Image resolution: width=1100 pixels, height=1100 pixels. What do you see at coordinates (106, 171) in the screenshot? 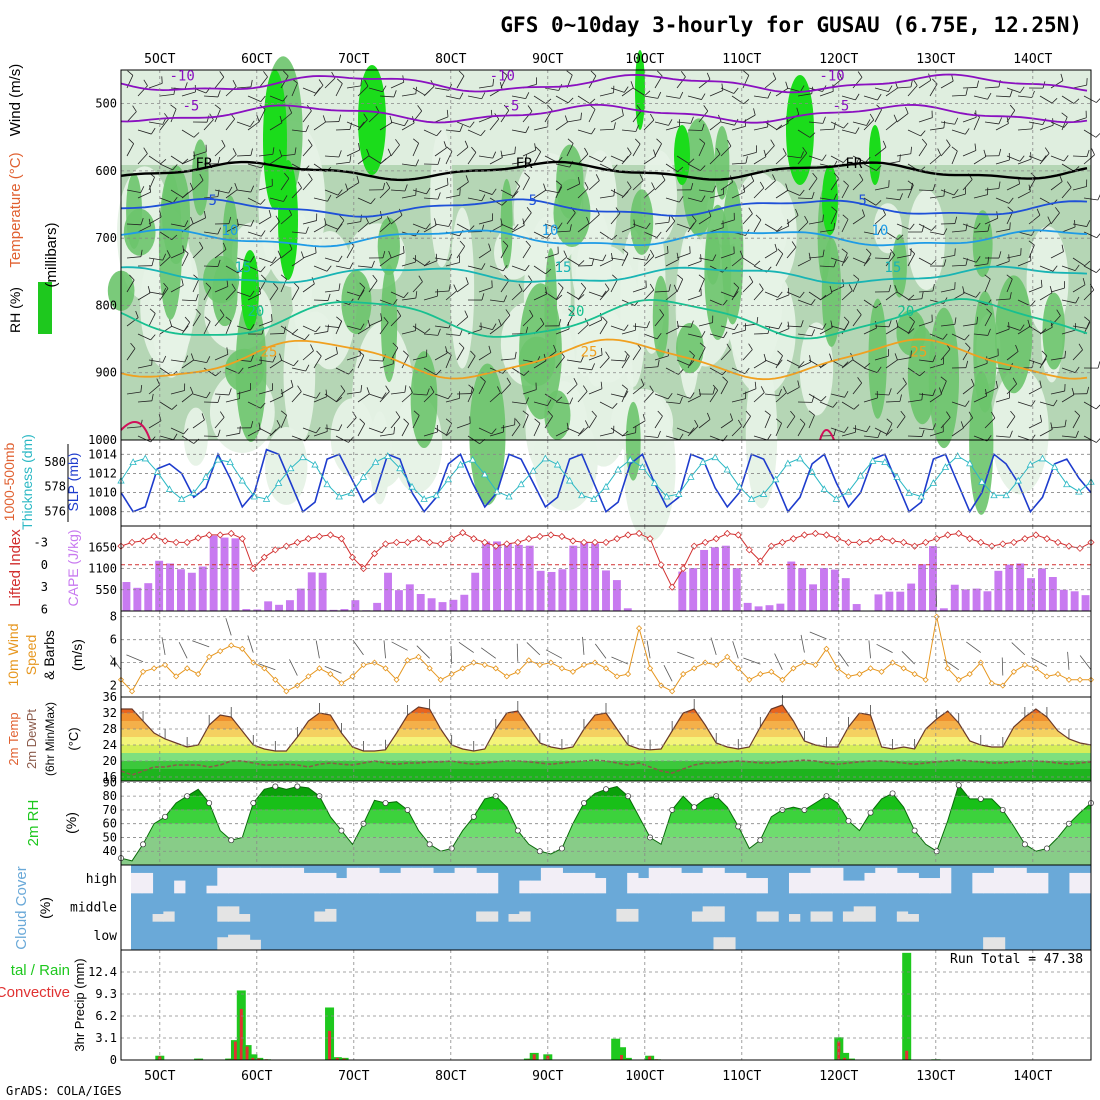
I see `pressure-tick-label: 600` at bounding box center [106, 171].